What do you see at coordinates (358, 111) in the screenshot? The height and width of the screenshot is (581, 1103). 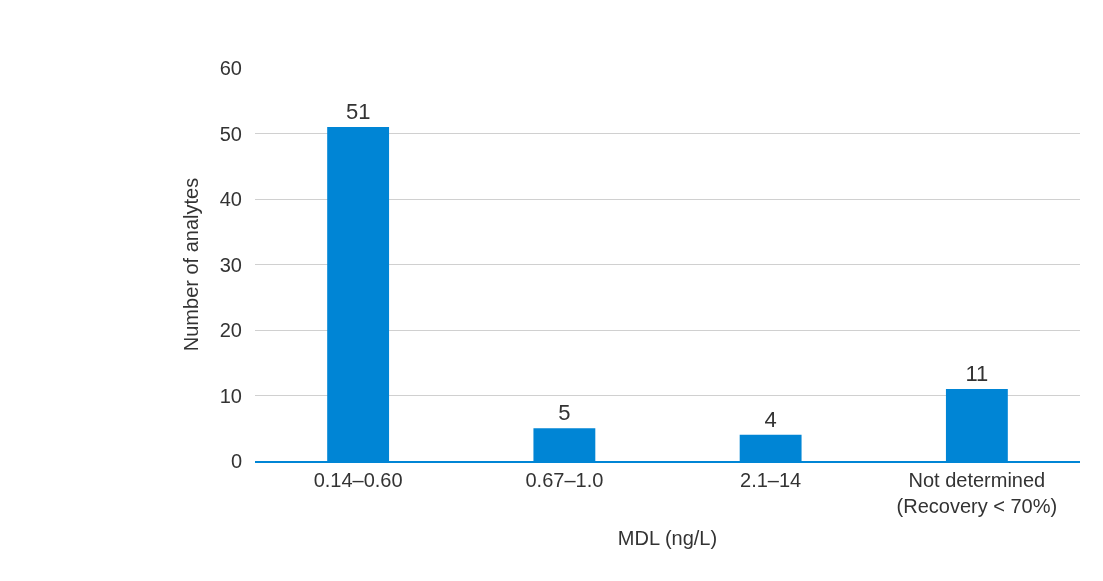 I see `data-label: 51` at bounding box center [358, 111].